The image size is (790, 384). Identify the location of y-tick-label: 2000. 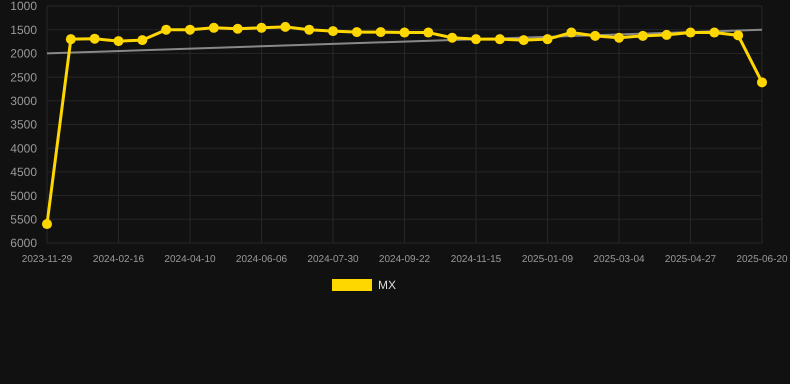
(24, 53).